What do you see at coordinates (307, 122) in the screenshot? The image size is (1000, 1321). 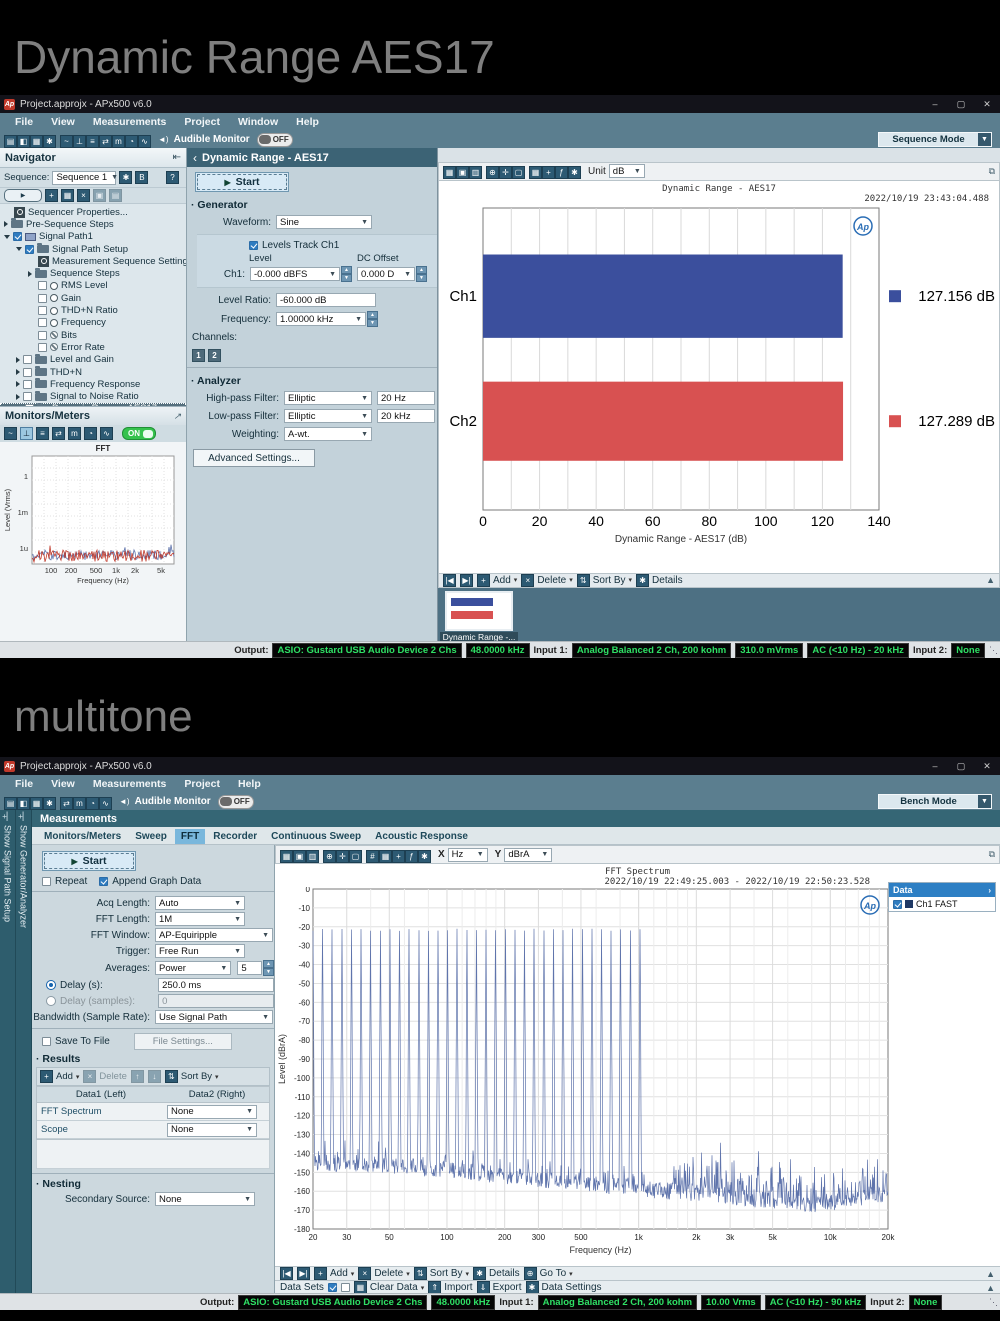 I see `menu-item-help: Help` at bounding box center [307, 122].